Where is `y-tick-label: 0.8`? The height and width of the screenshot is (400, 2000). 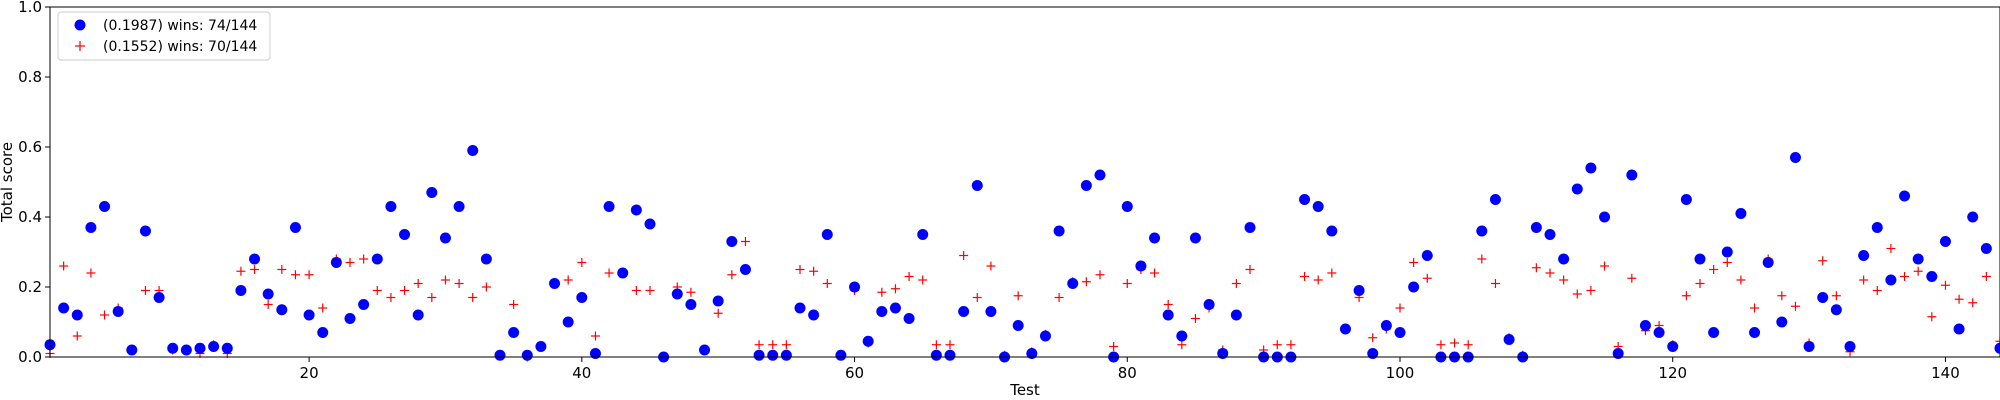
y-tick-label: 0.8 is located at coordinates (30, 77).